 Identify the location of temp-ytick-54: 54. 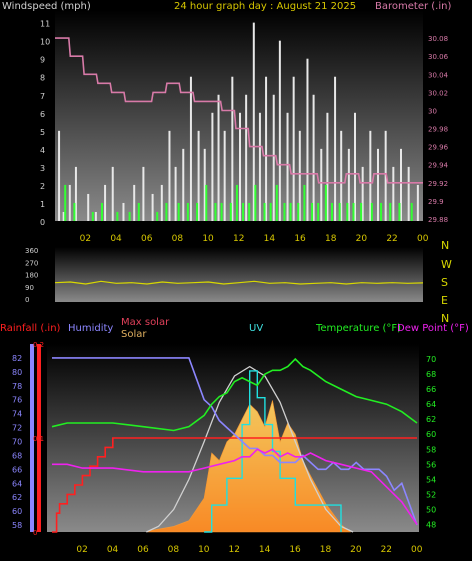
(431, 479).